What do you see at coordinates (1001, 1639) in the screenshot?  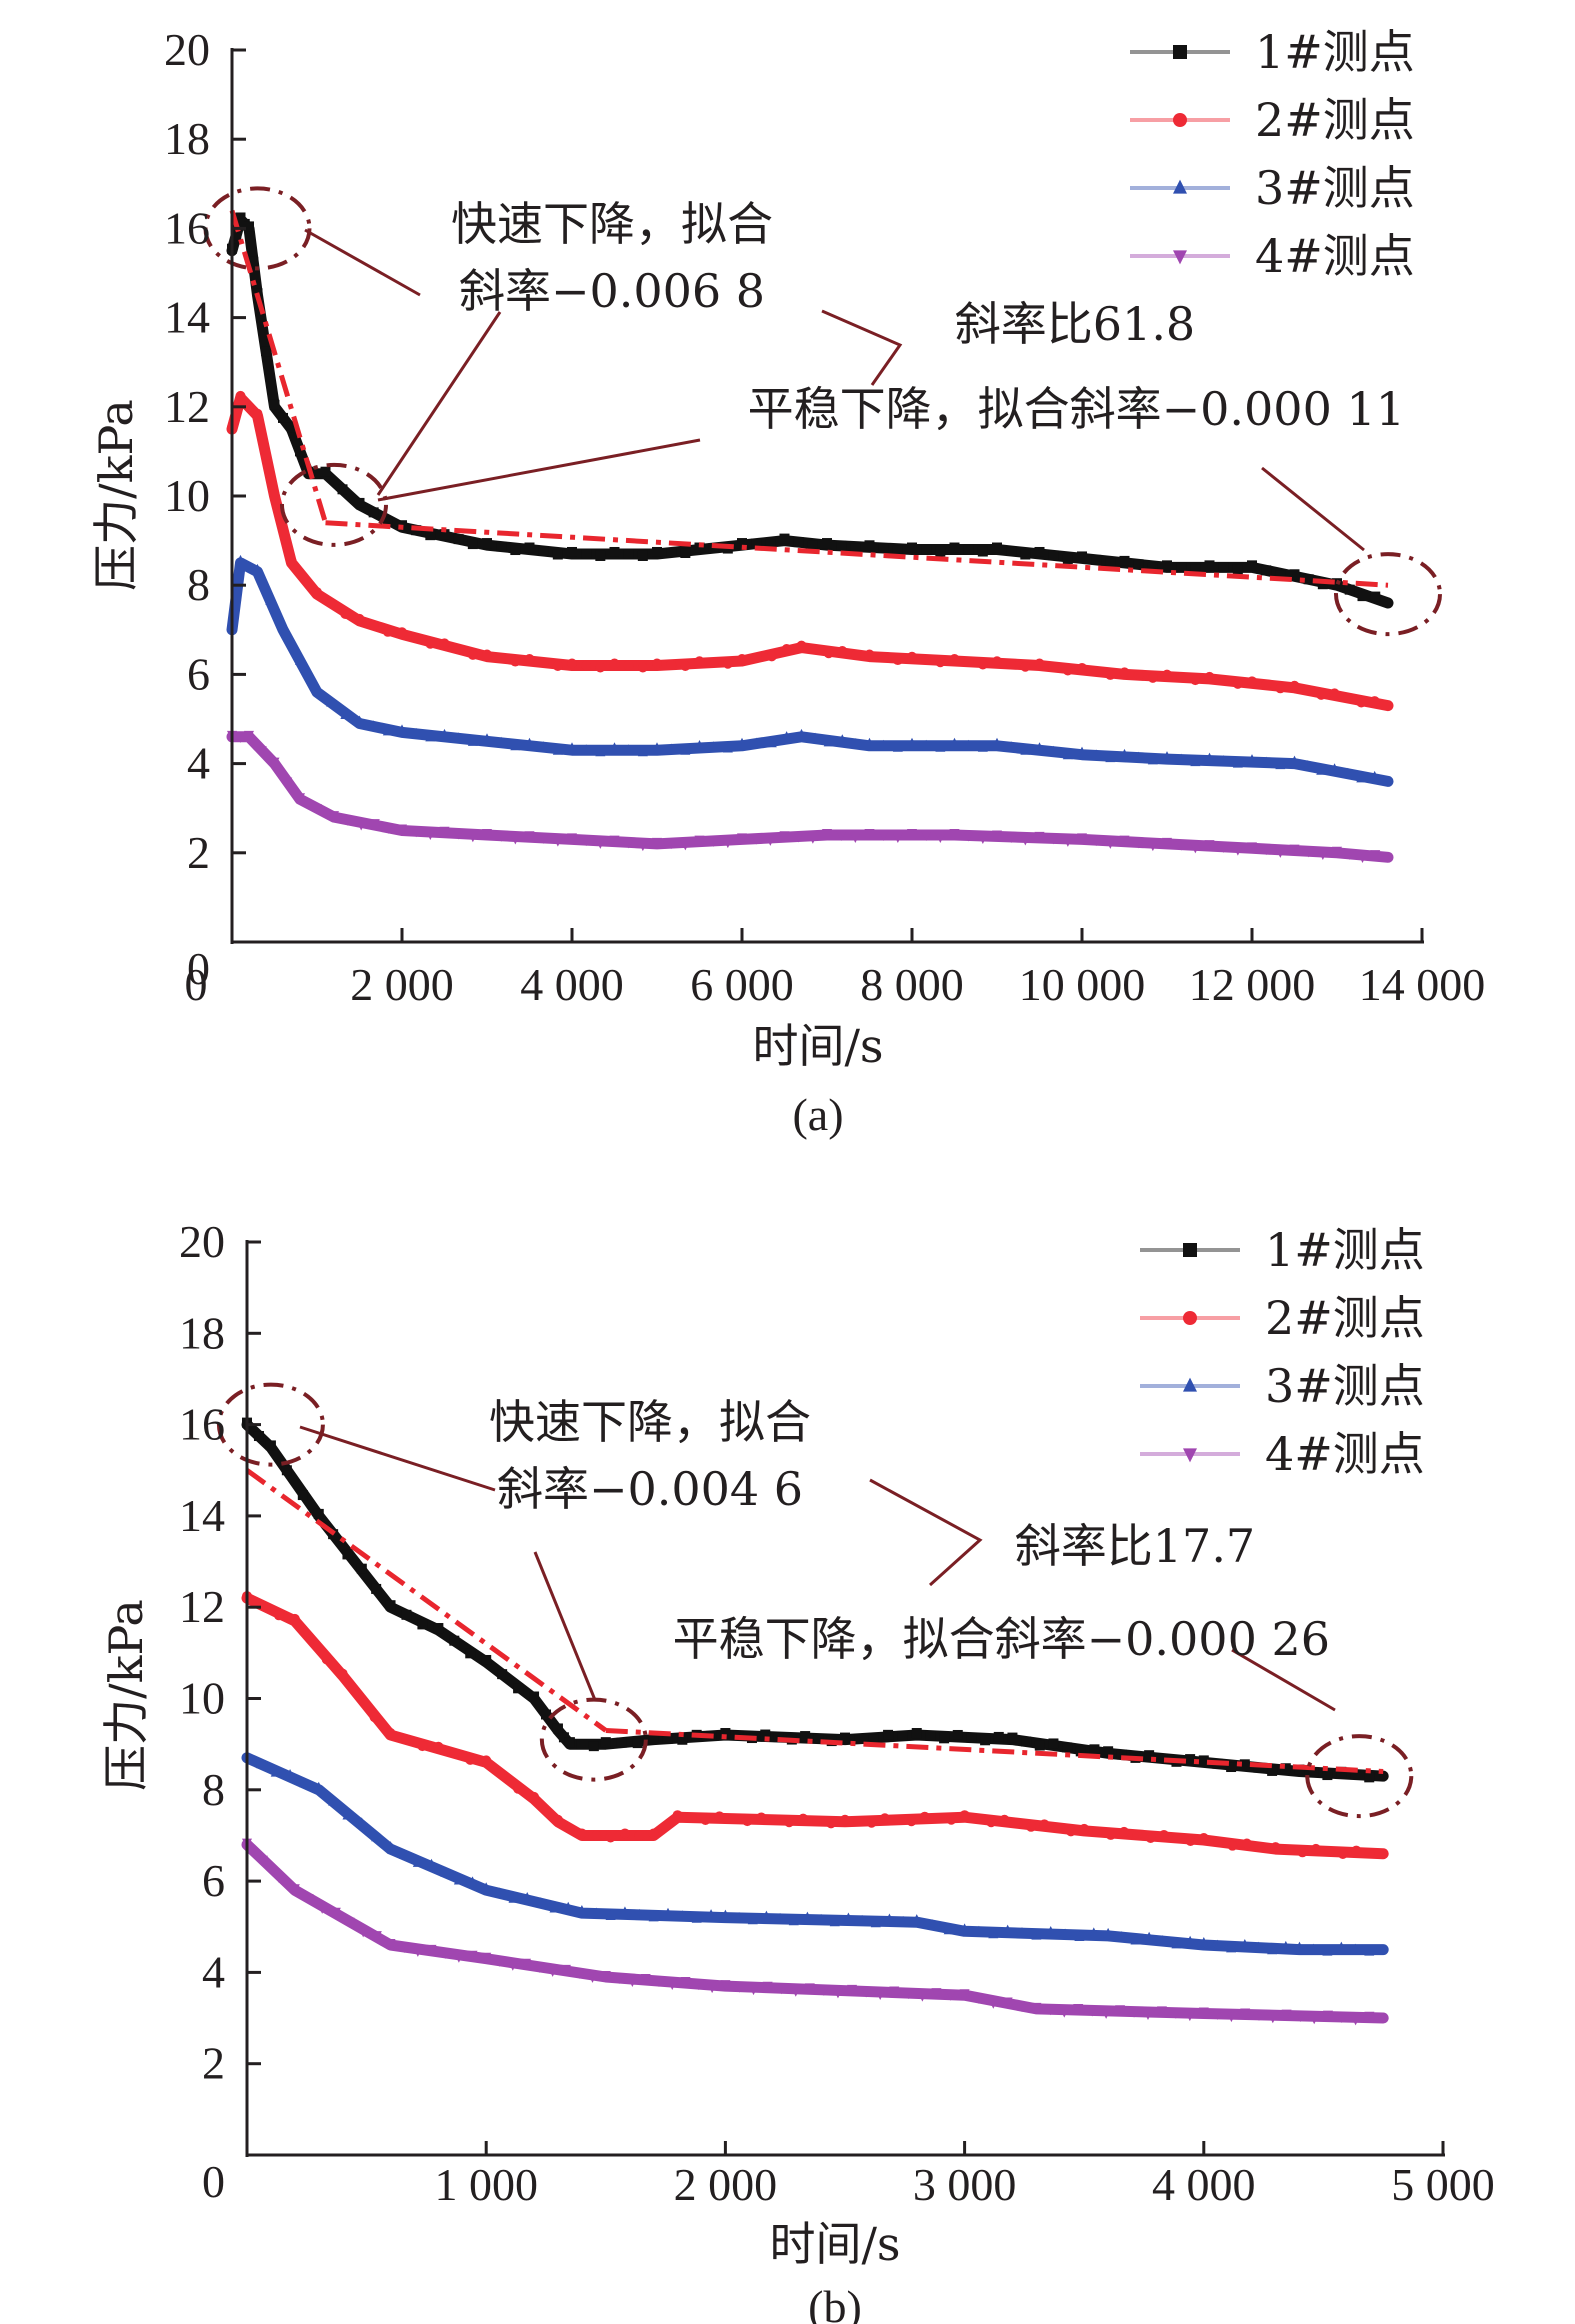 I see `annotation-slow: 平稳下降，拟合斜率−0.000 26` at bounding box center [1001, 1639].